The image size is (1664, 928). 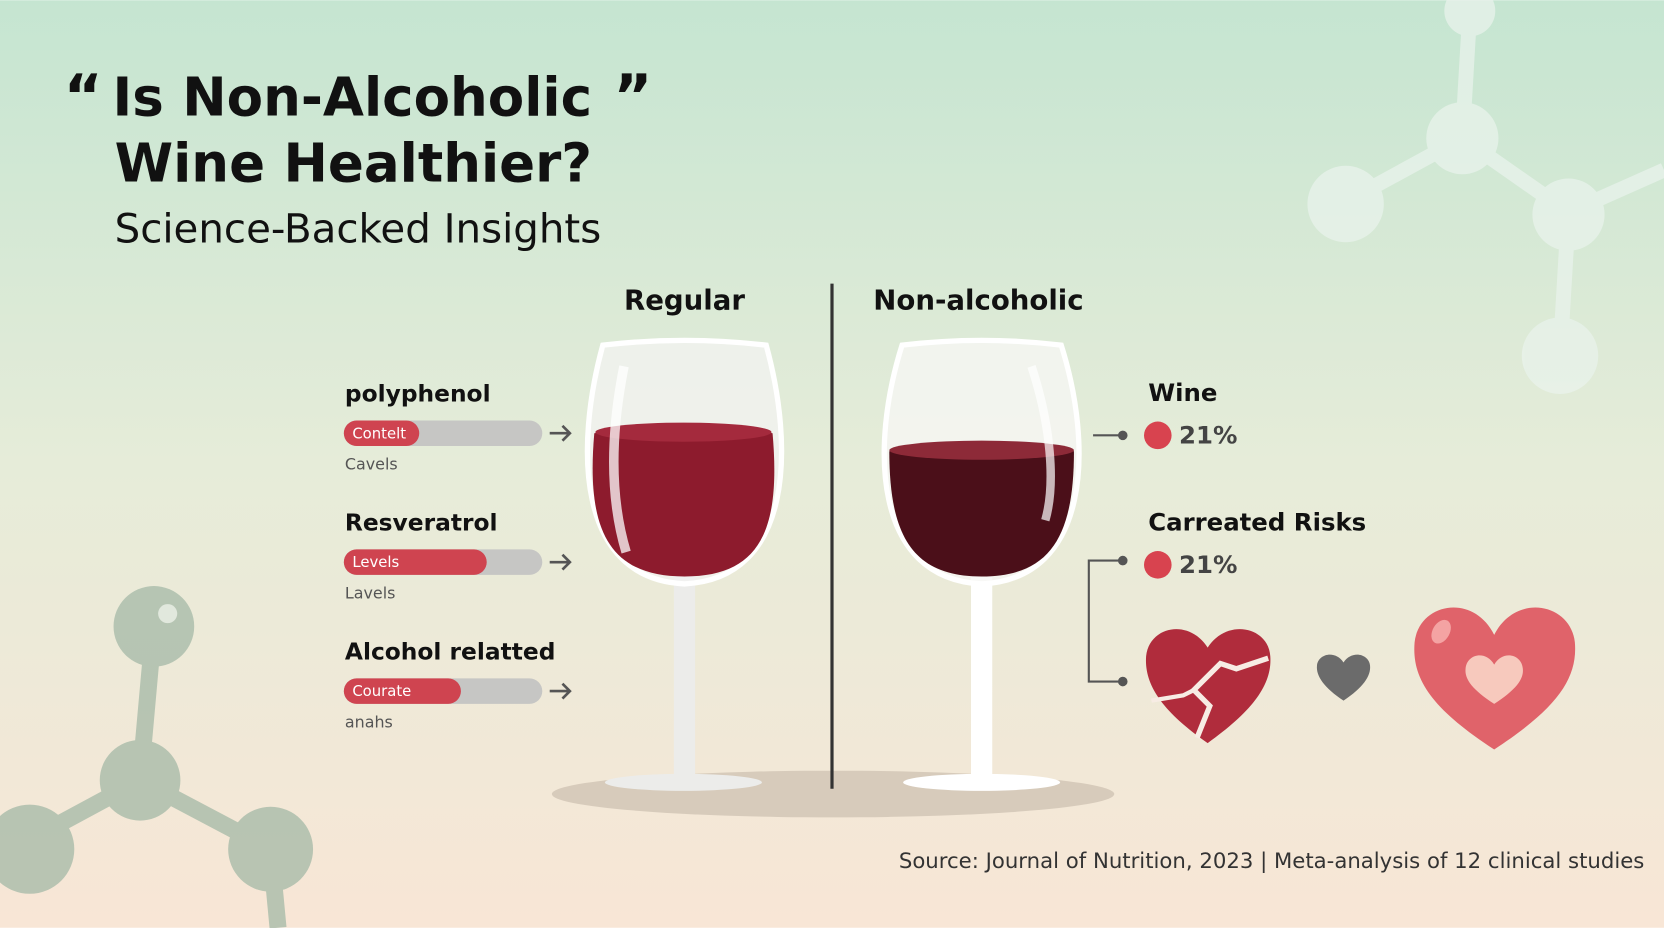 What do you see at coordinates (1257, 521) in the screenshot?
I see `stat-label: Carreated Risks` at bounding box center [1257, 521].